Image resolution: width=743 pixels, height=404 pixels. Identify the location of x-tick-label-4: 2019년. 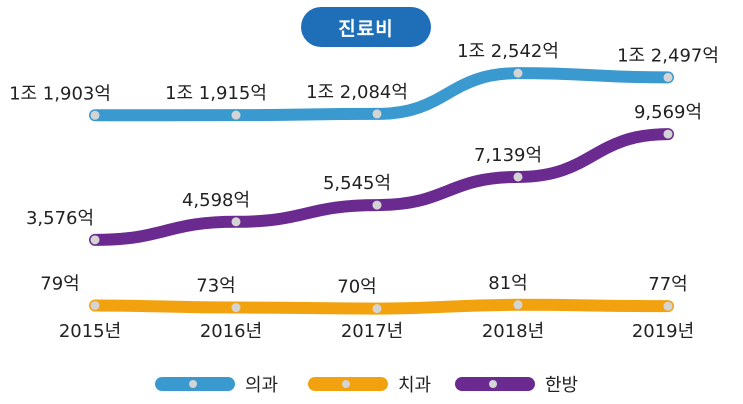
(663, 331).